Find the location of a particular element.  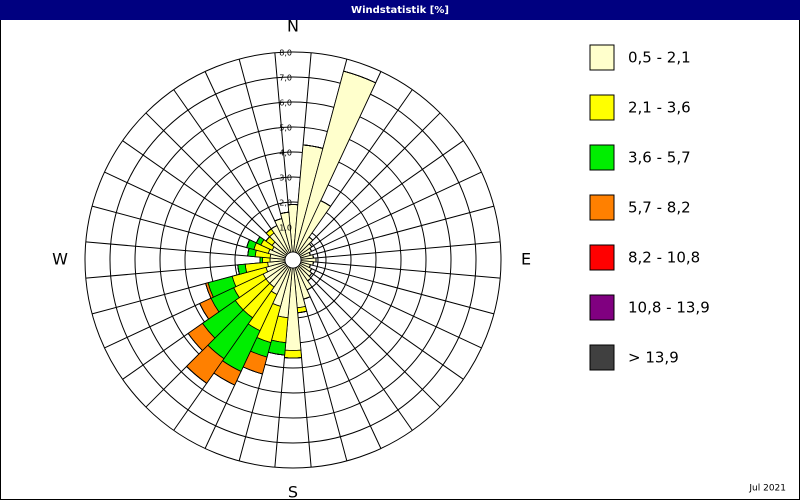

direction-label: E is located at coordinates (526, 259).